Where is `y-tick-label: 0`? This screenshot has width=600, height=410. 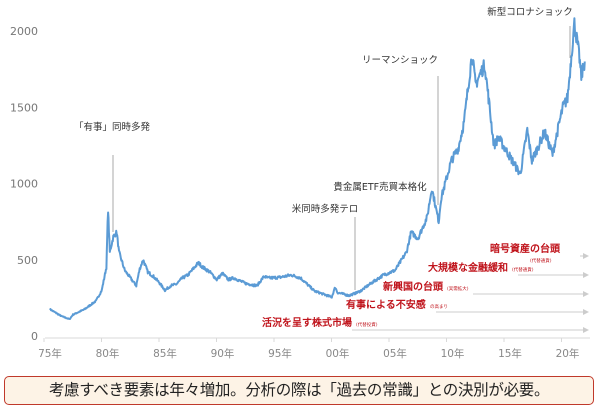 y-tick-label: 0 is located at coordinates (34, 336).